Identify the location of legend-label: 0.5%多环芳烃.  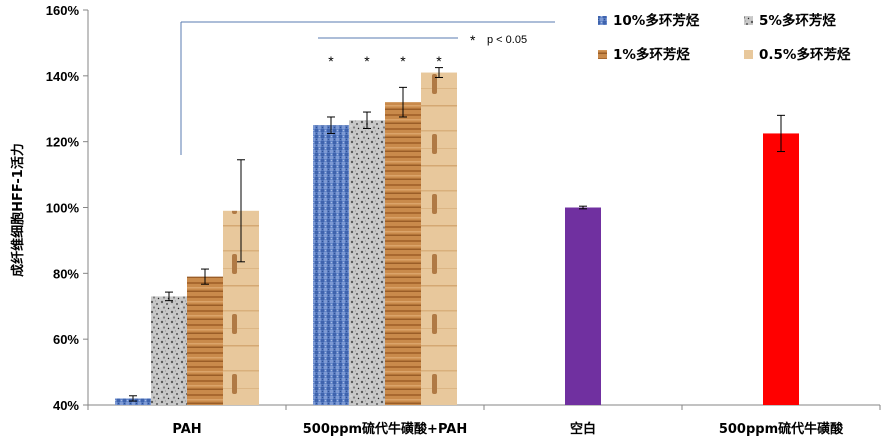
(805, 54).